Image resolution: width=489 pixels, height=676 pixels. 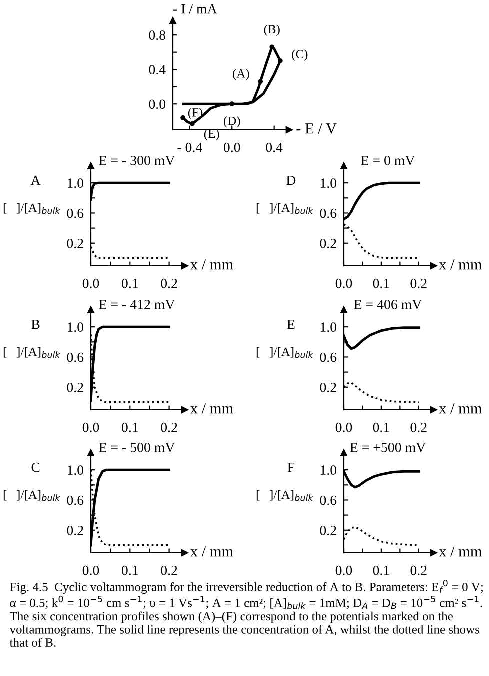 I want to click on line-series, so click(x=231, y=85).